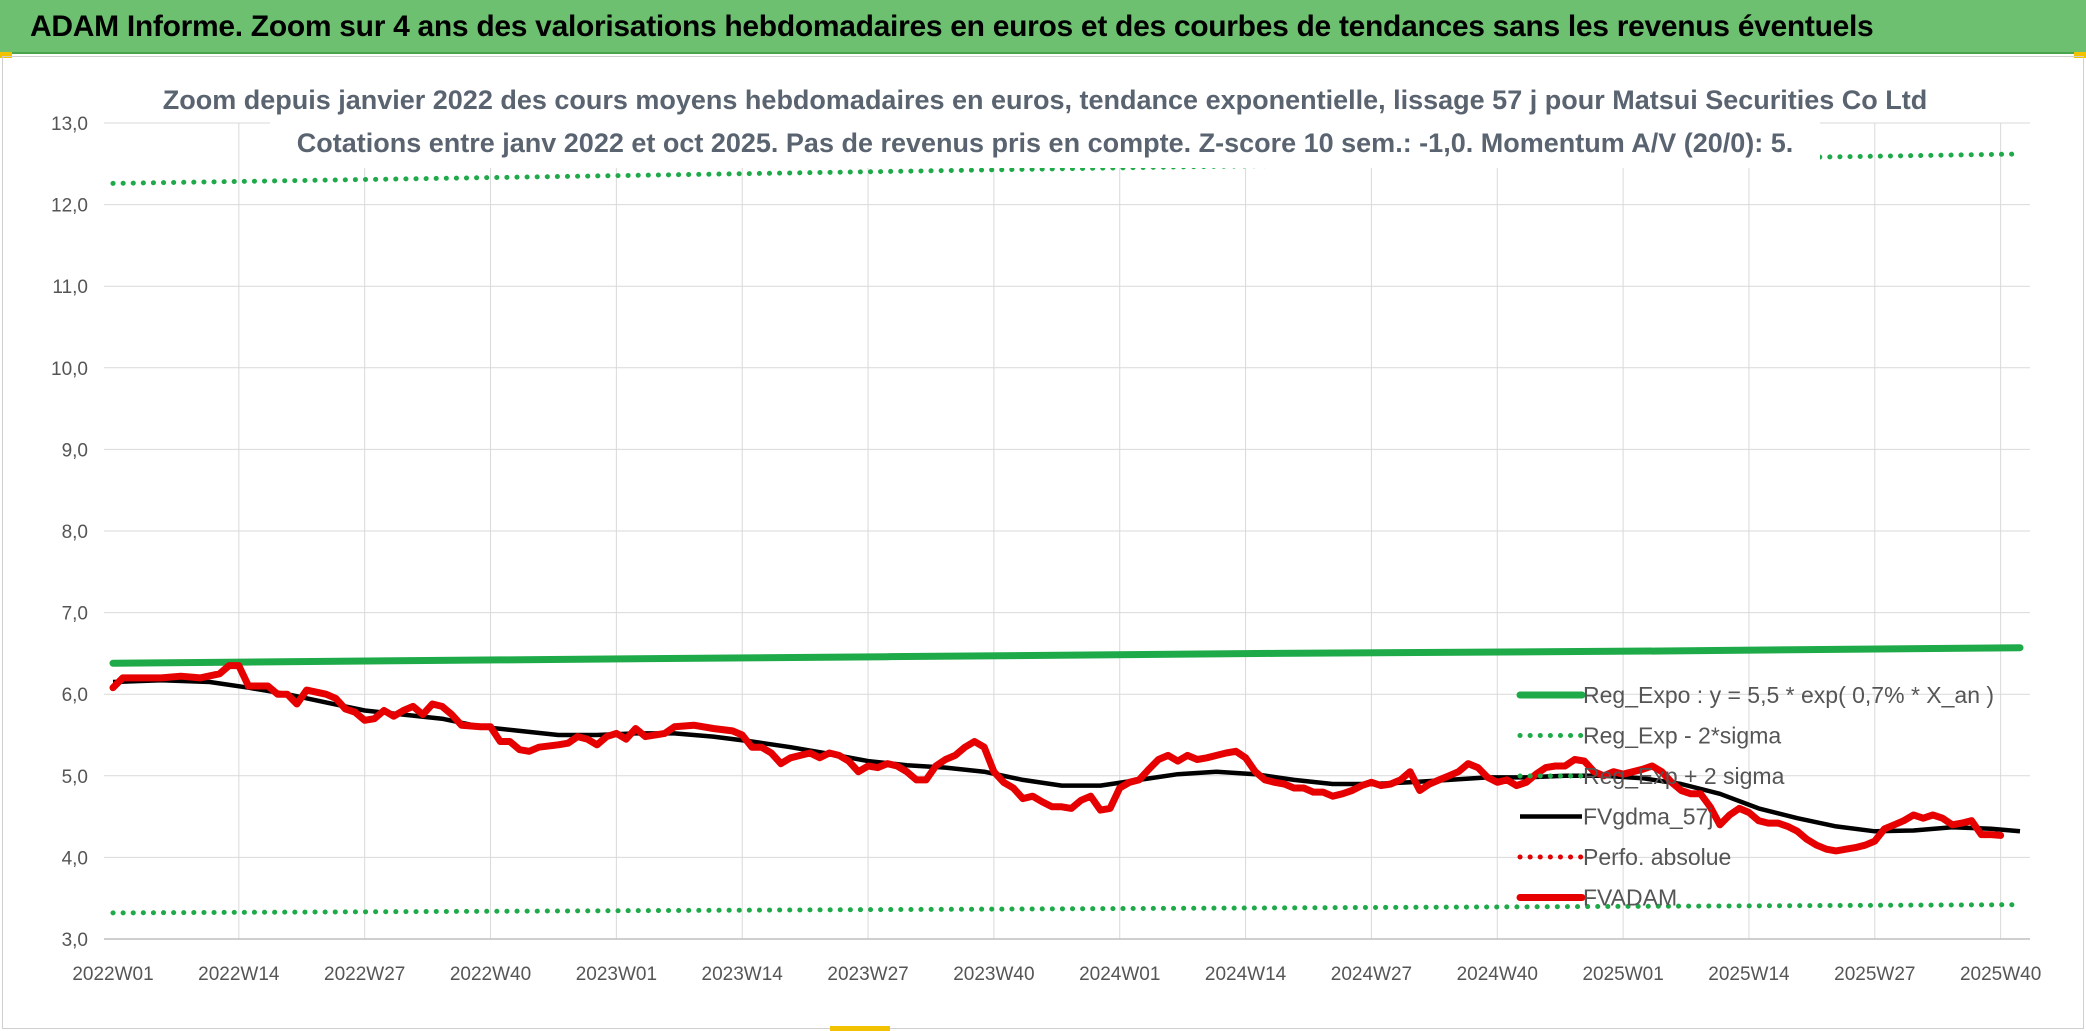 This screenshot has width=2086, height=1031. What do you see at coordinates (75, 532) in the screenshot?
I see `y-tick-label: 8,0` at bounding box center [75, 532].